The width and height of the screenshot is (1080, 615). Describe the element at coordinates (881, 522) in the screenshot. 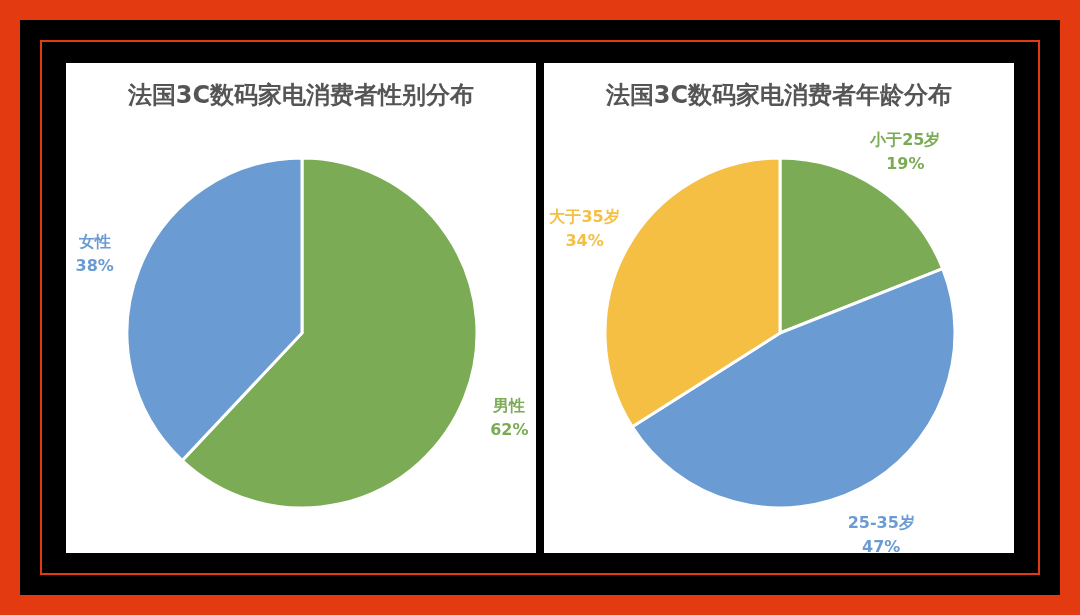

I see `slice-label: 25-35岁` at that location.